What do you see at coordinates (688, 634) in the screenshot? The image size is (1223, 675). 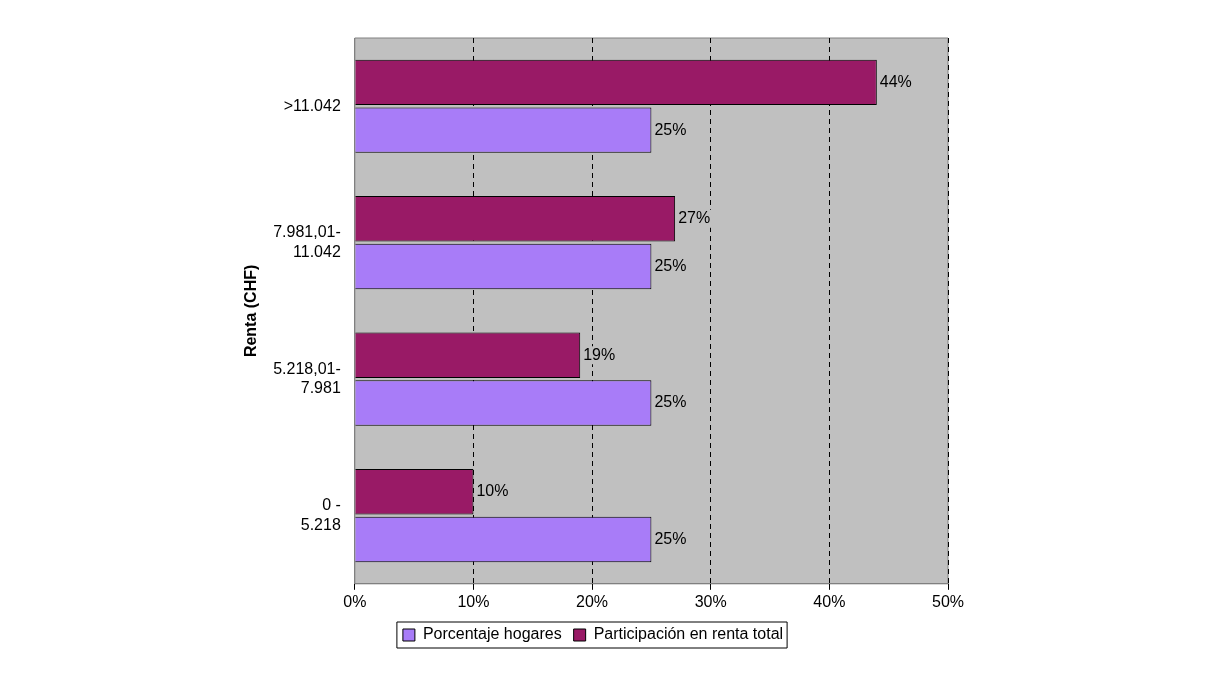 I see `legend-label: Participación en renta total` at bounding box center [688, 634].